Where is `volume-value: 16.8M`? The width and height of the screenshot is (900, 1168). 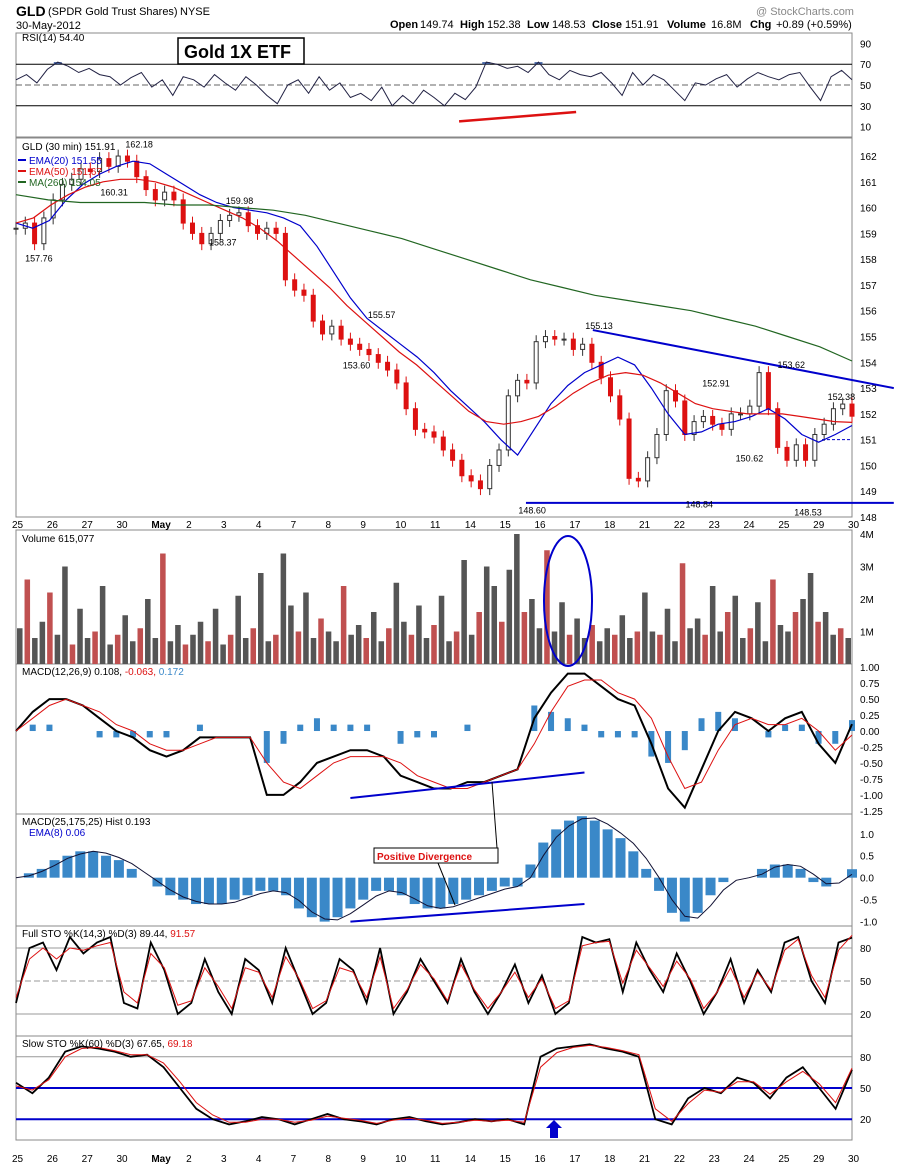
volume-value: 16.8M is located at coordinates (726, 25).